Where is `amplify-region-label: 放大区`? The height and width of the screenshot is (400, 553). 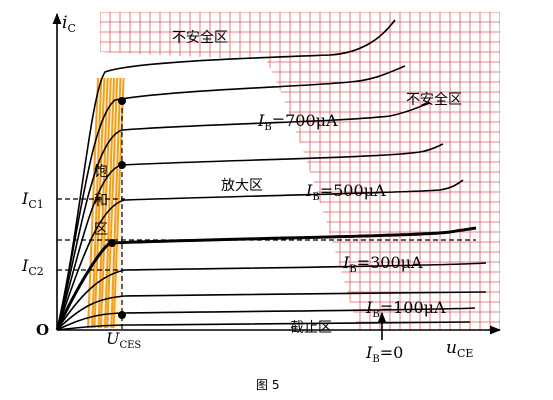
amplify-region-label: 放大区 is located at coordinates (242, 186).